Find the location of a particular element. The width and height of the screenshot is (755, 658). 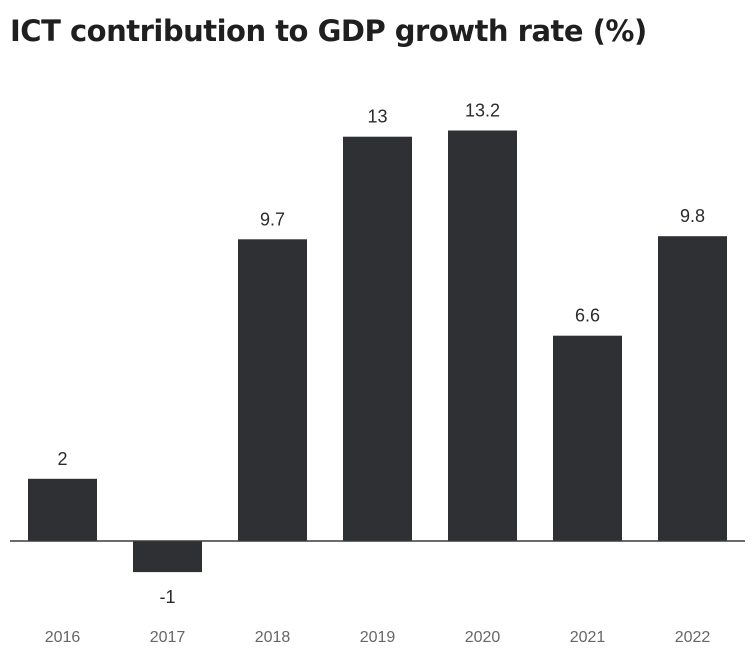

value-label-2019: 13 is located at coordinates (377, 117).